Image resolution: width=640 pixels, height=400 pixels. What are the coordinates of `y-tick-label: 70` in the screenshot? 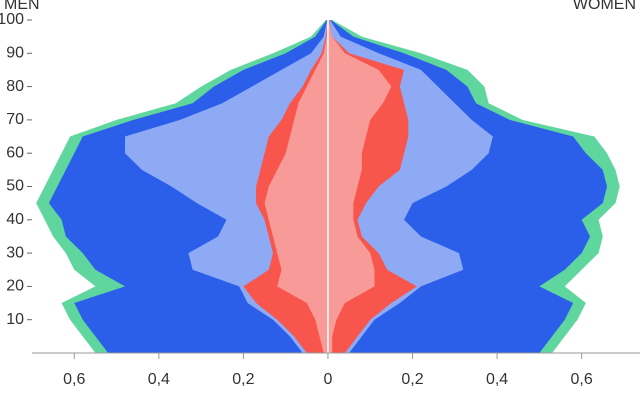 It's located at (15, 119).